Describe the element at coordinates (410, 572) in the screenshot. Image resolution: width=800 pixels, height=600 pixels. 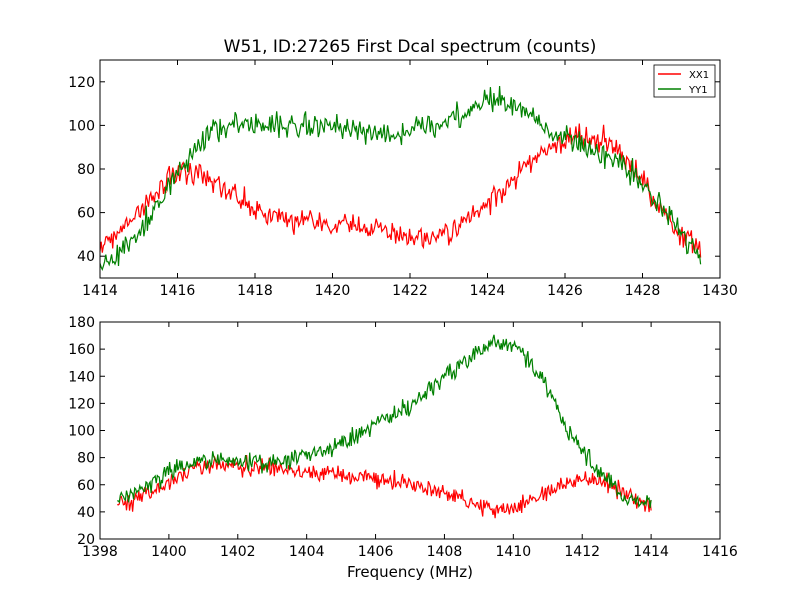
I see `x-axis-label: Frequency (MHz)` at that location.